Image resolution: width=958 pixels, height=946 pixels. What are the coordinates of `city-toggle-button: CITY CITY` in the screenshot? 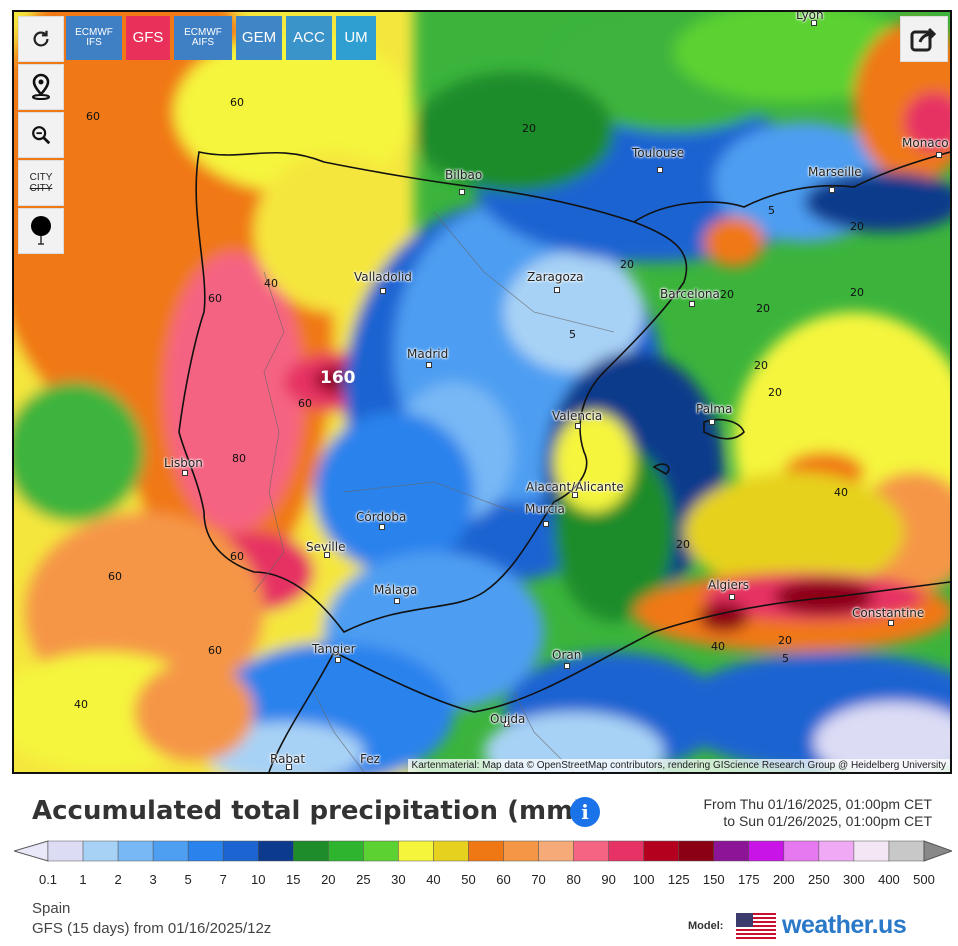 It's located at (41, 183).